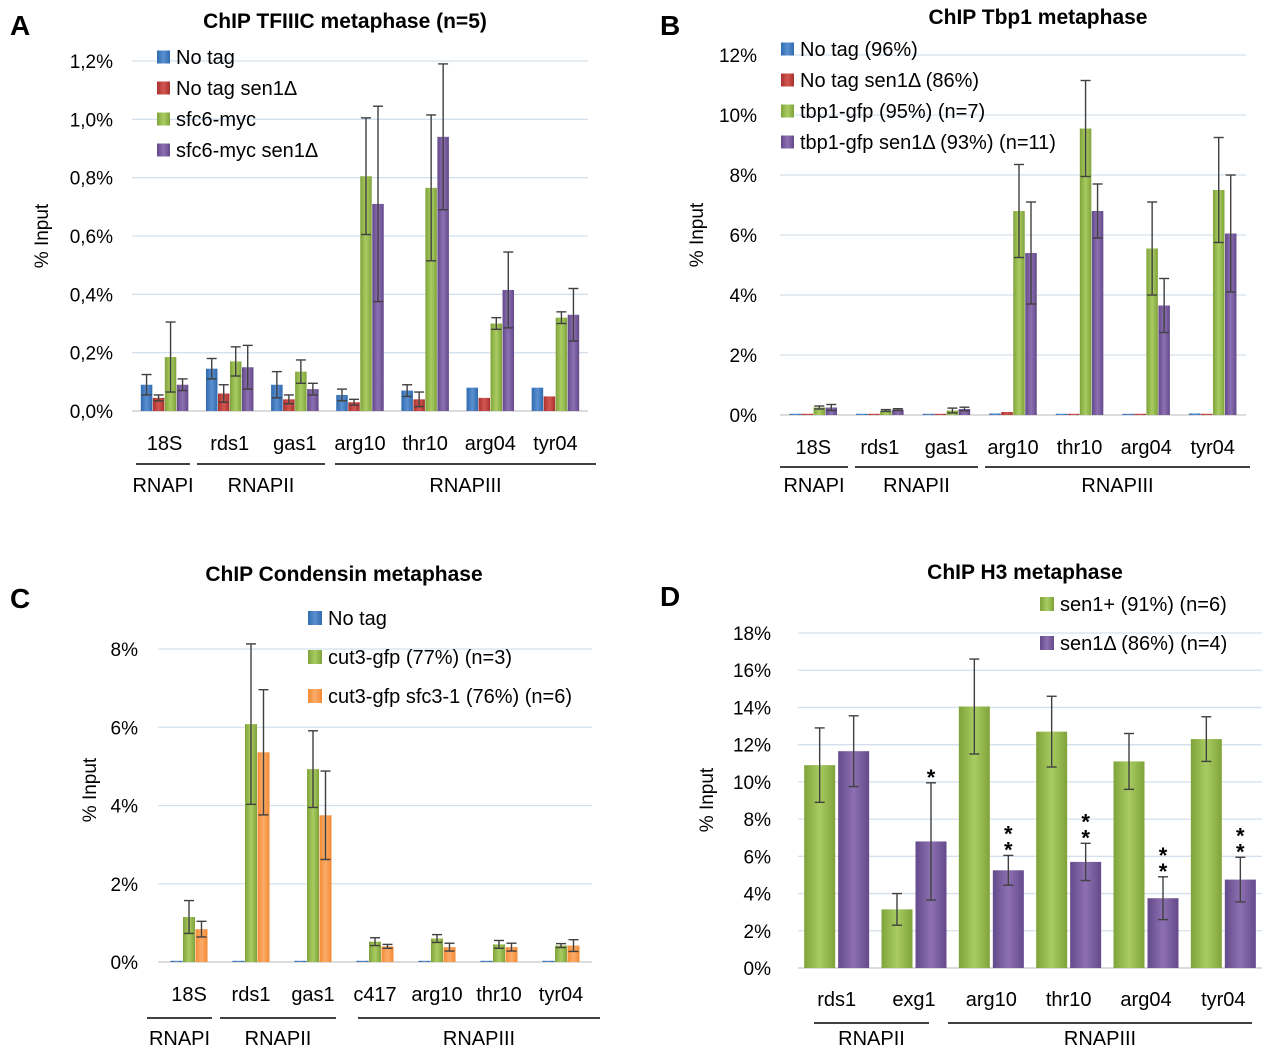 This screenshot has width=1273, height=1050. What do you see at coordinates (374, 995) in the screenshot?
I see `x-tick-label-c417: c417` at bounding box center [374, 995].